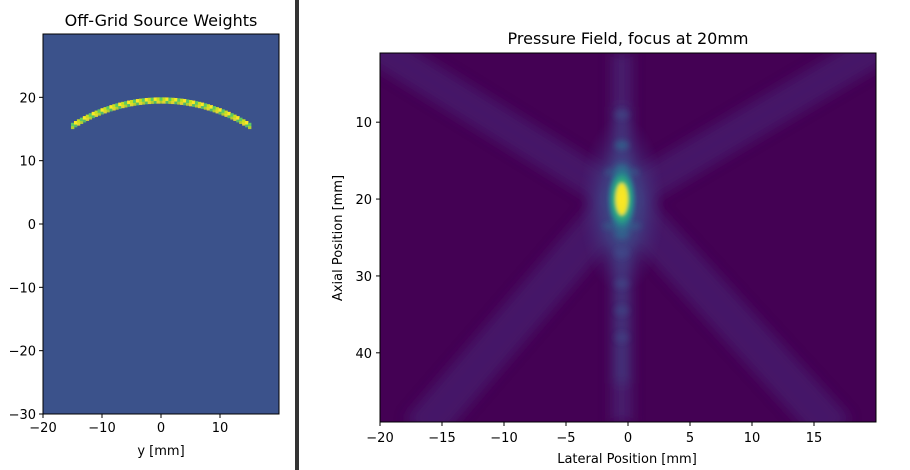 The height and width of the screenshot is (470, 910). I want to click on pressure-field-ylabel: Axial Position [mm], so click(338, 238).